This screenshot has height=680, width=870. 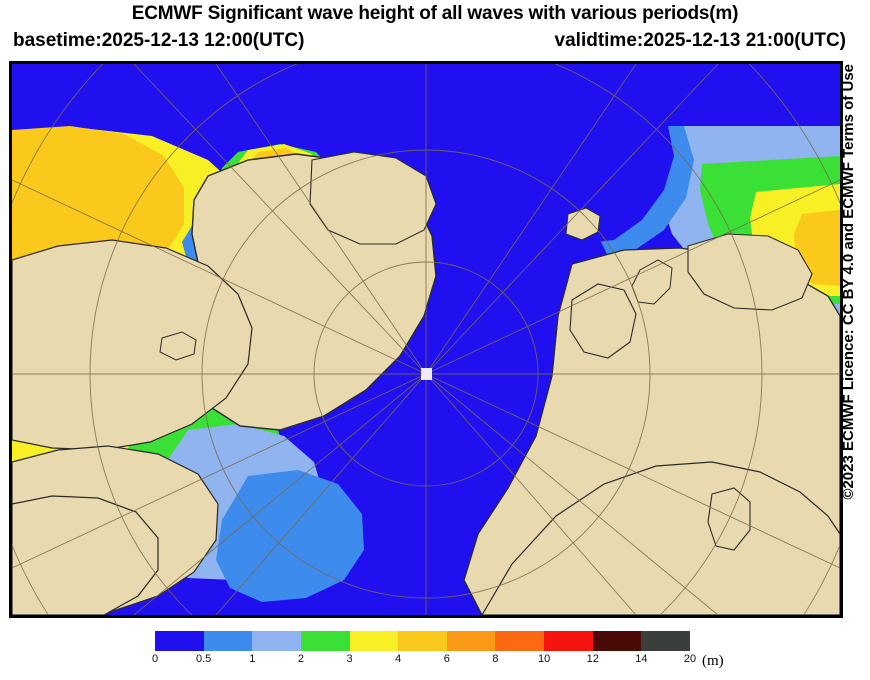 I want to click on validtime-label: validtime:2025-12-13 21:00(UTC), so click(x=700, y=40).